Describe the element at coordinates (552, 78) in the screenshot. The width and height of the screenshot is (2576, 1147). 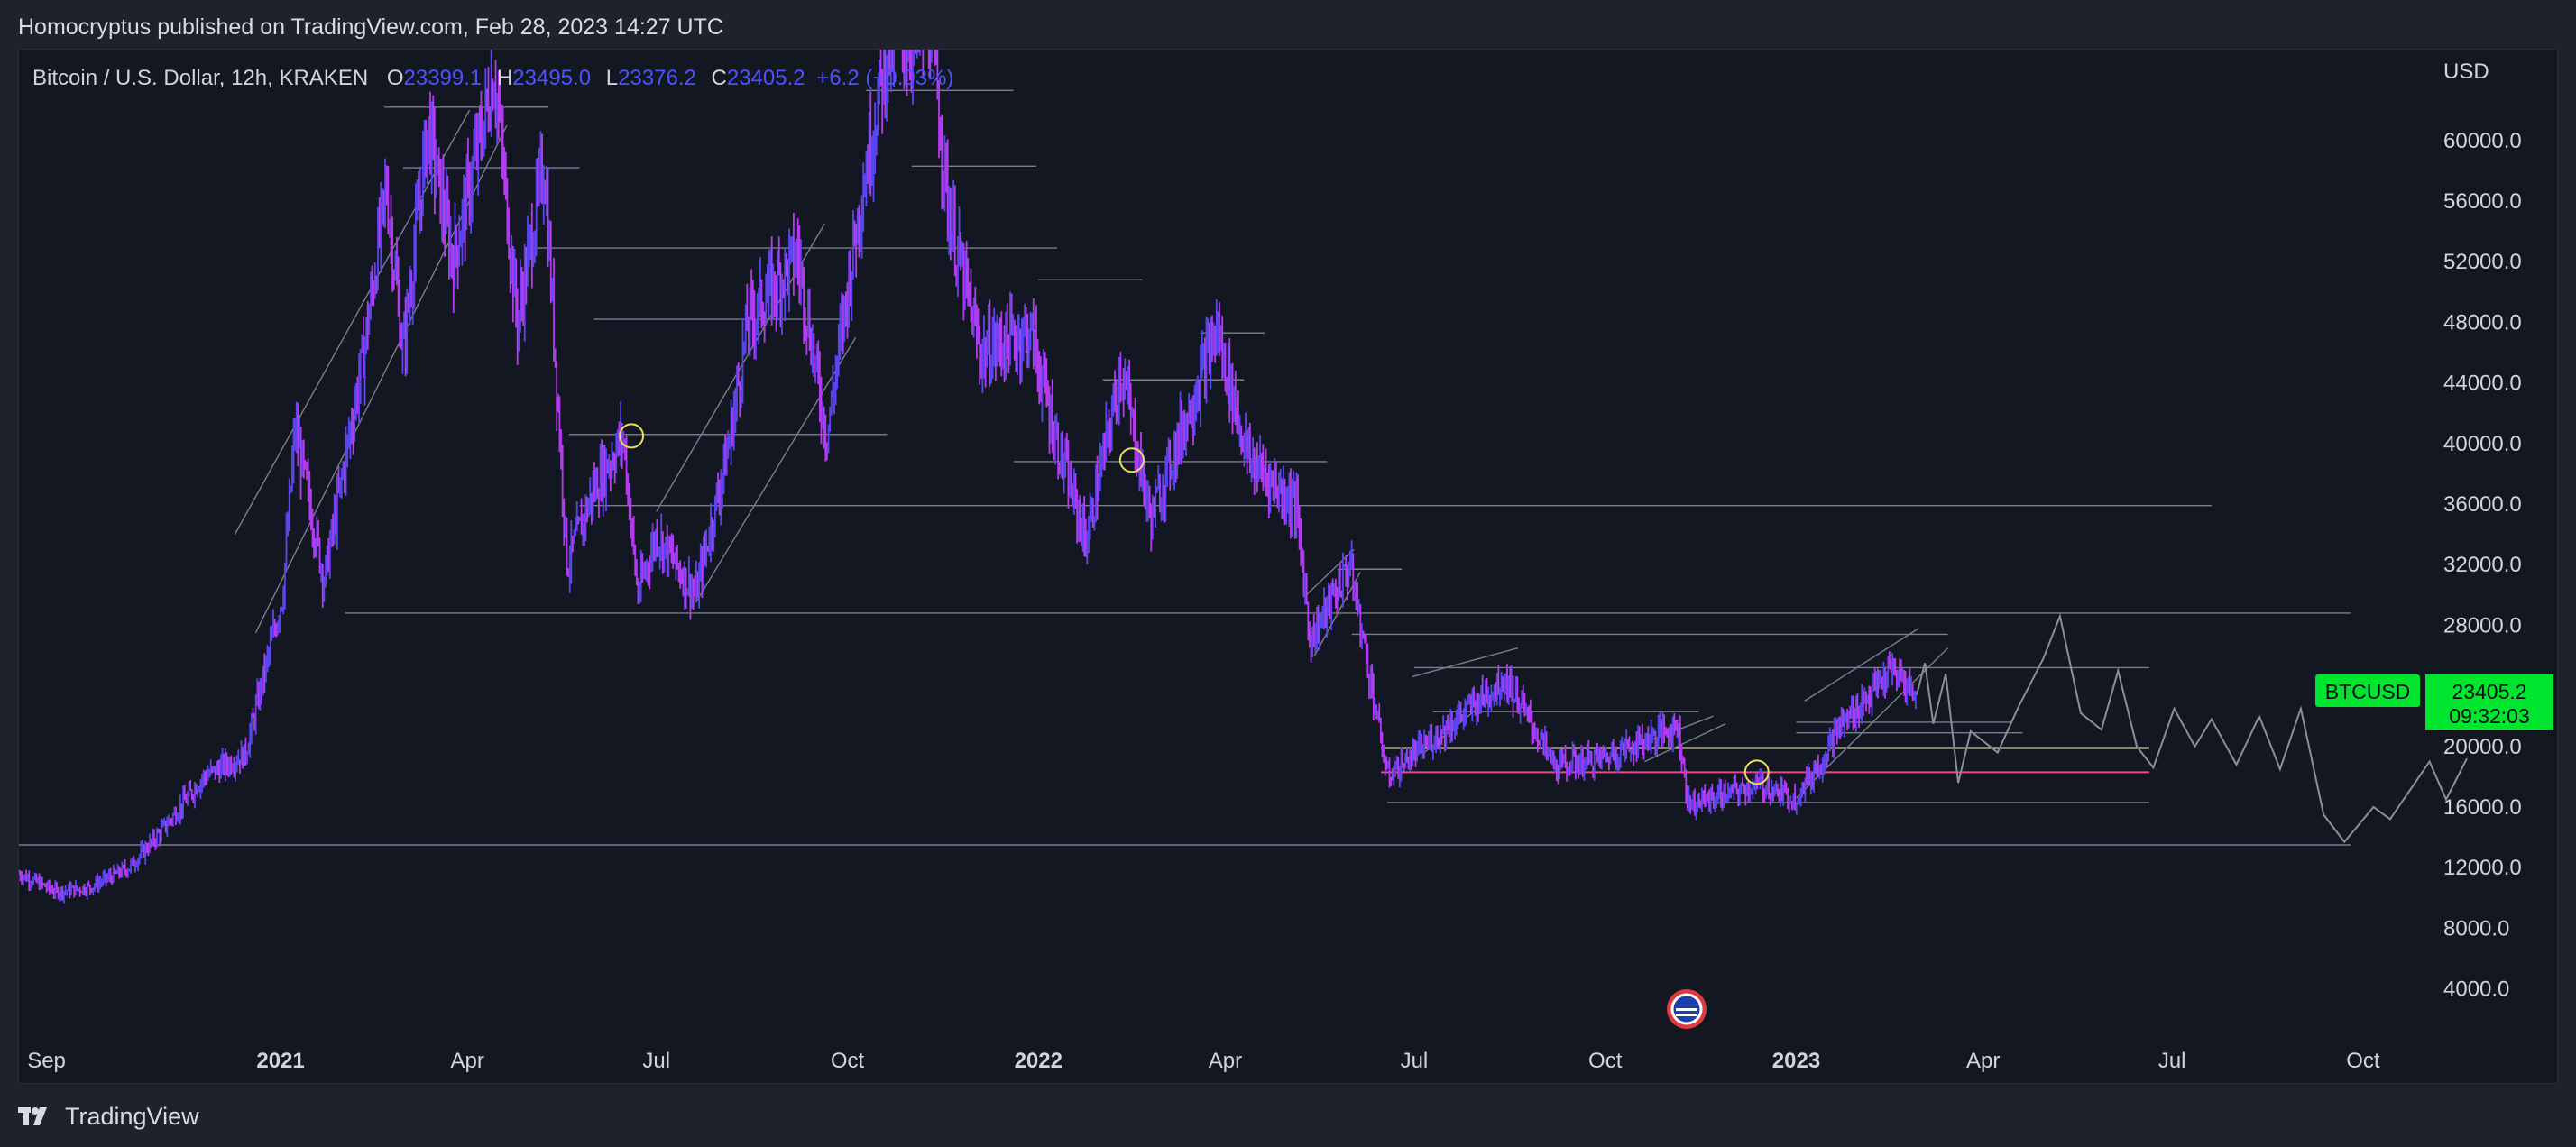
I see `ohlc-h-value: 23495.0` at that location.